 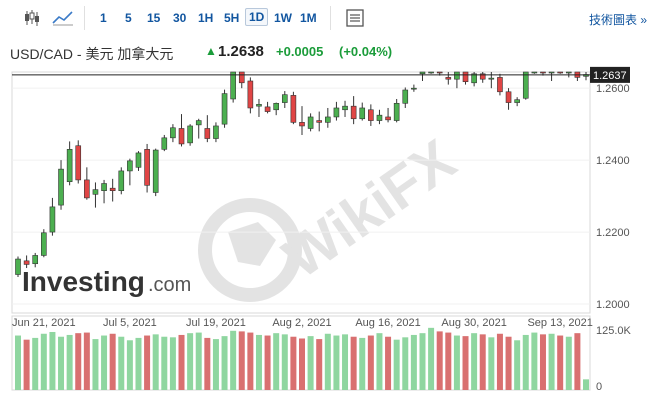 What do you see at coordinates (241, 51) in the screenshot?
I see `last-price: 1.2638` at bounding box center [241, 51].